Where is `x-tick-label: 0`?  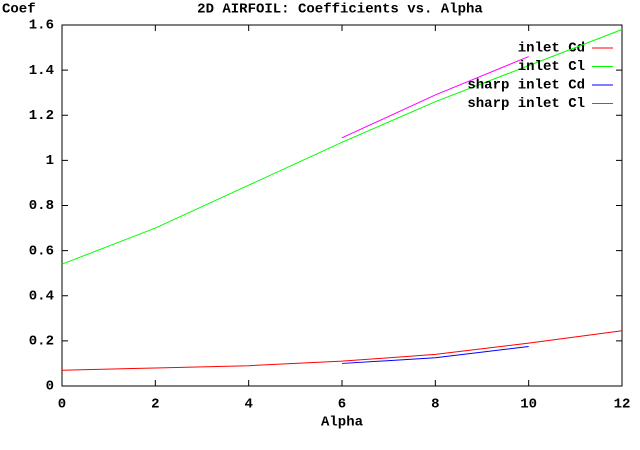
x-tick-label: 0 is located at coordinates (62, 405).